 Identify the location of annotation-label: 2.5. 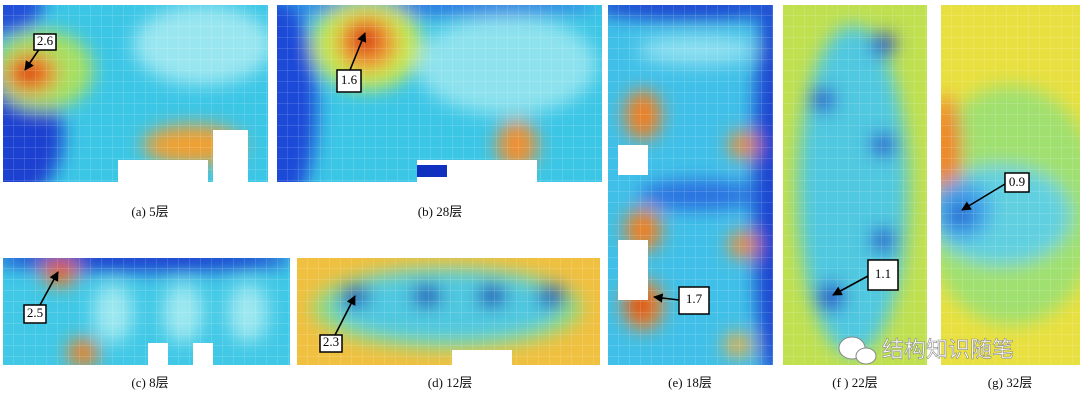
(35, 312).